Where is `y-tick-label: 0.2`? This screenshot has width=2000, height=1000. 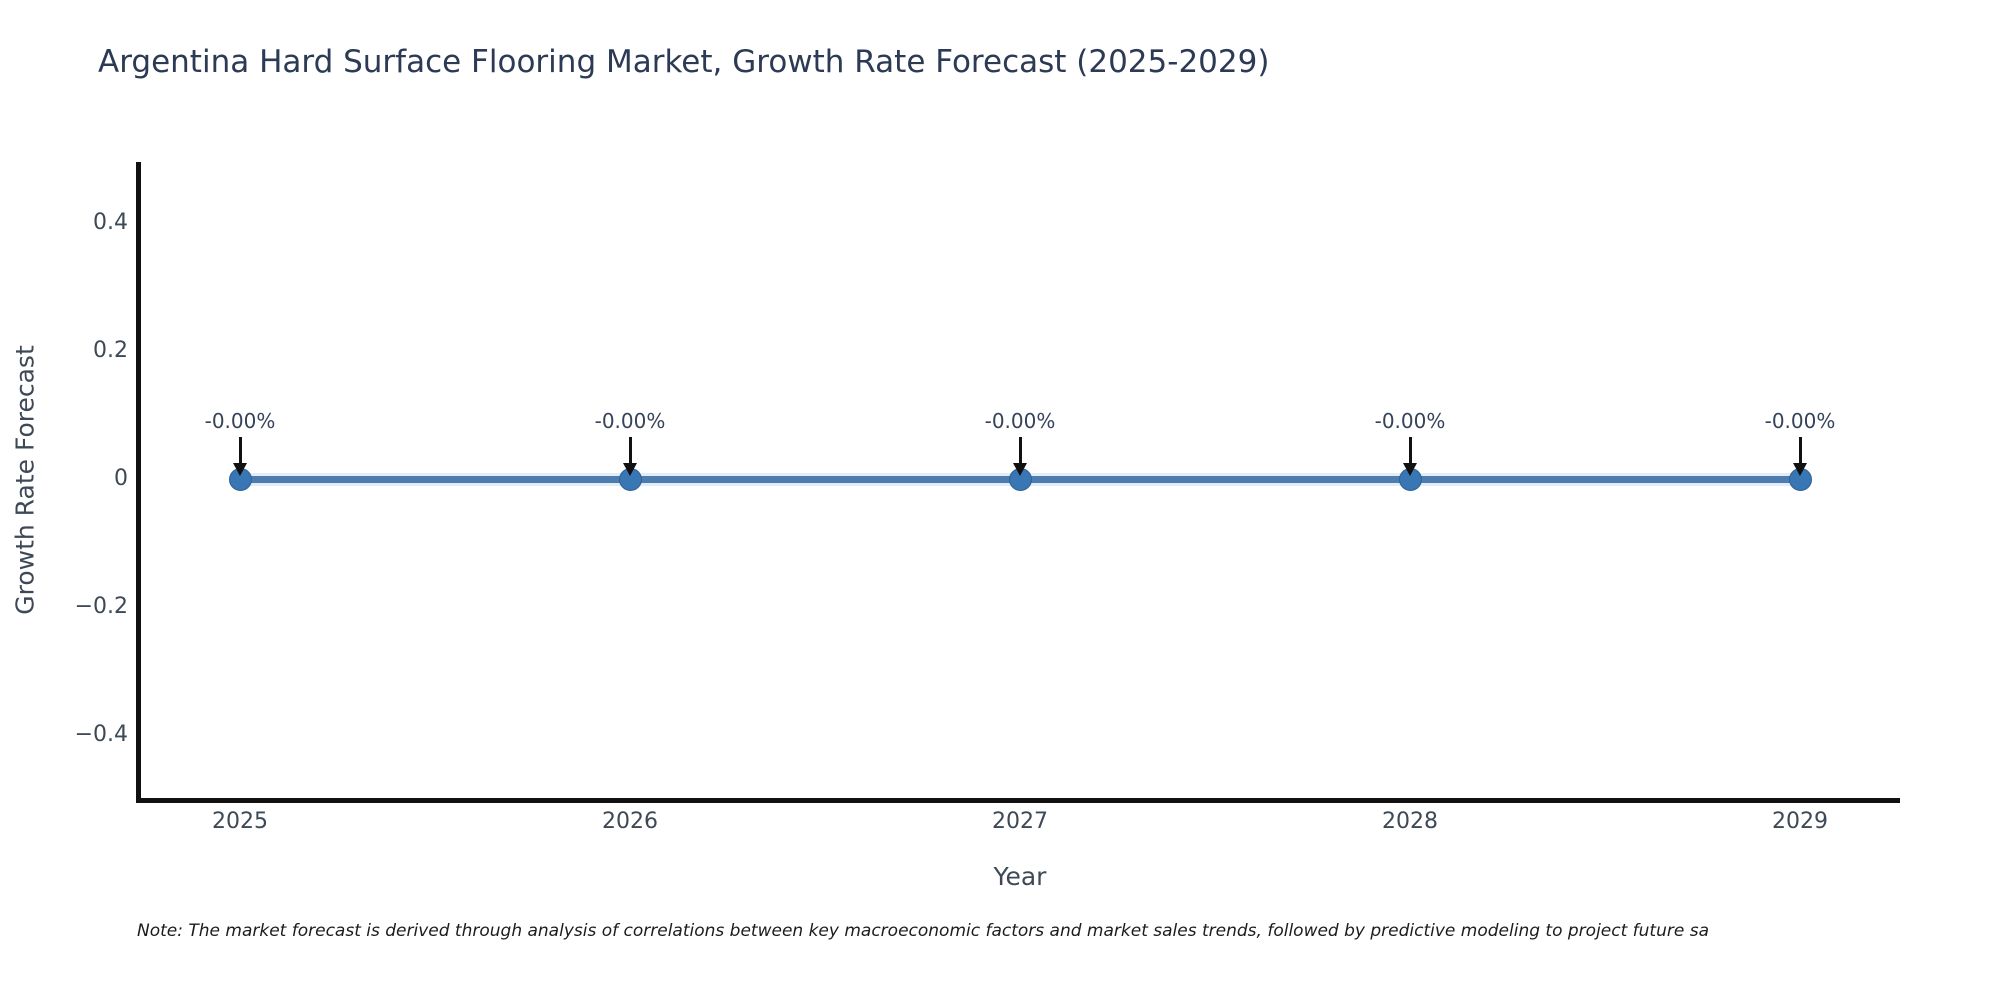 y-tick-label: 0.2 is located at coordinates (110, 350).